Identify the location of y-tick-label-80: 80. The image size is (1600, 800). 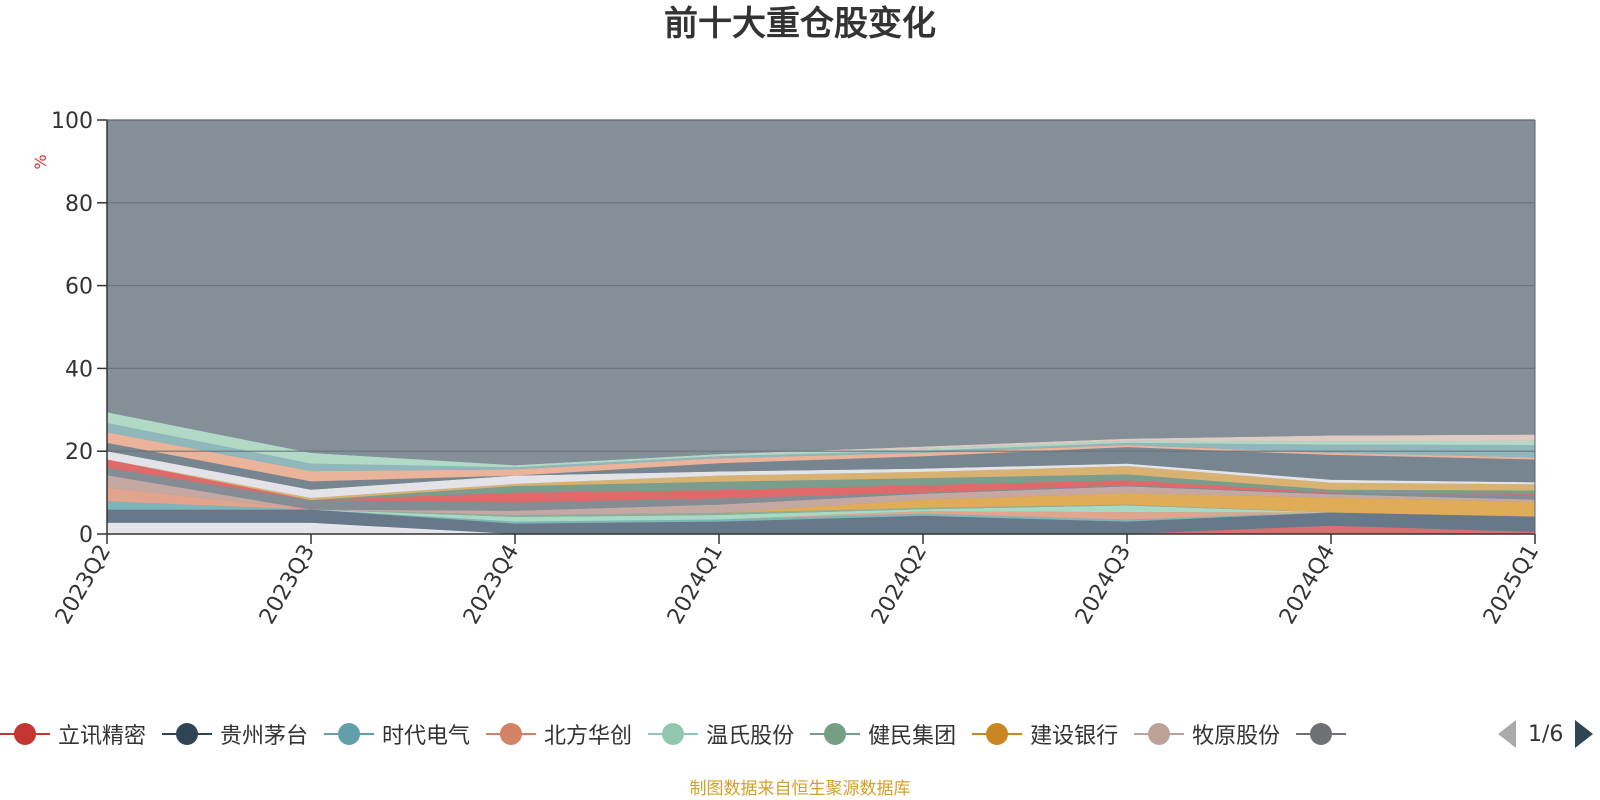
(79, 204).